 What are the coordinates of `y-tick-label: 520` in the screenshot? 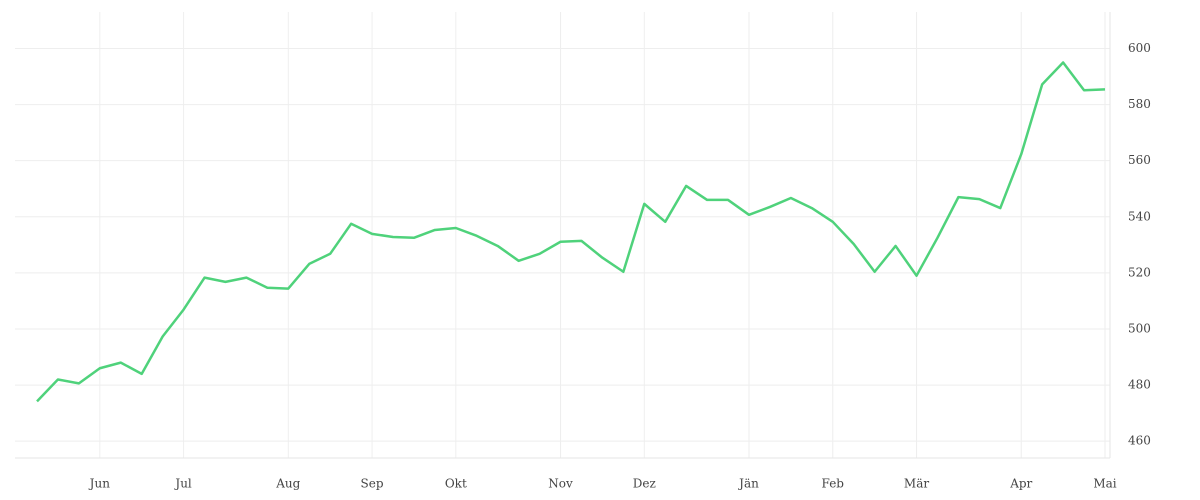 It's located at (1139, 272).